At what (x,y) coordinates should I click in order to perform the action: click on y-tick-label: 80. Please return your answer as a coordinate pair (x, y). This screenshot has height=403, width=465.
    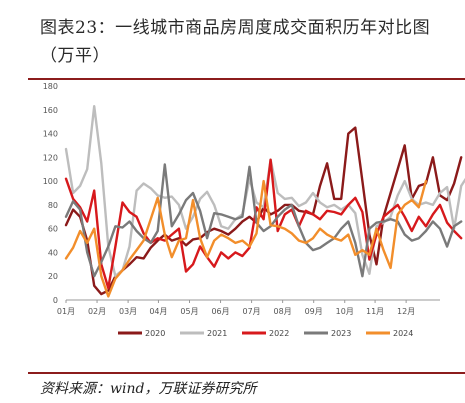
    Looking at the image, I should click on (53, 205).